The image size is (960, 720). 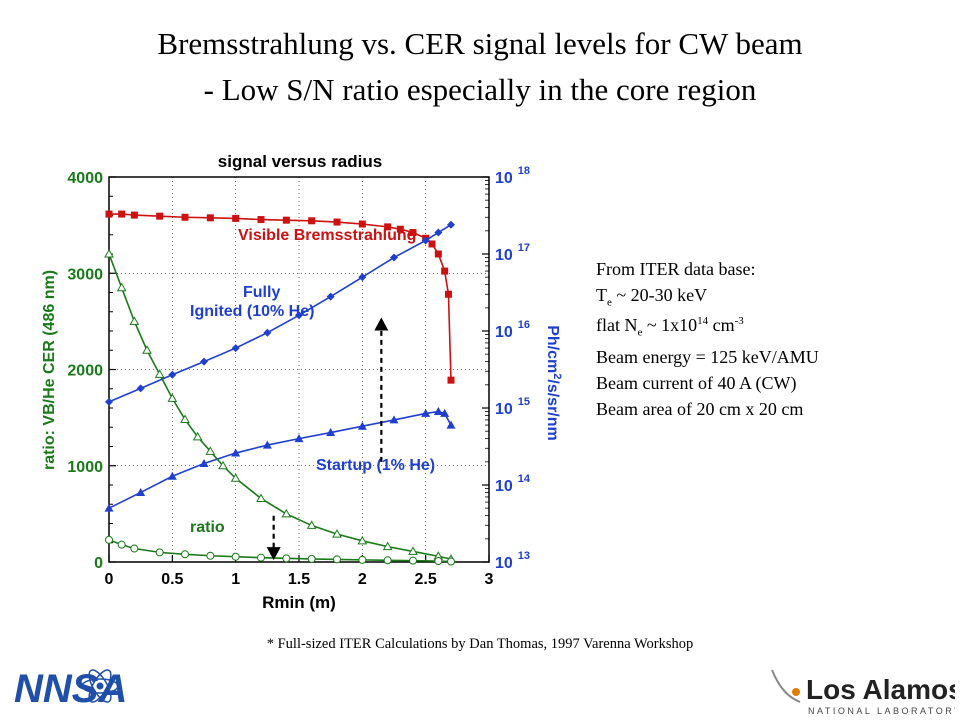 I want to click on y-right-label-tail: /s/sr/nm, so click(x=552, y=409).